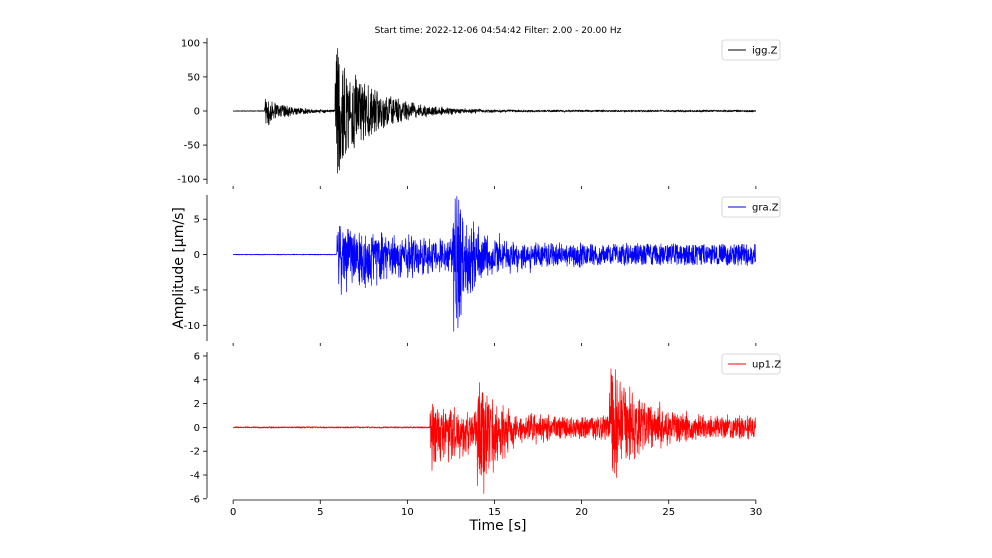  I want to click on y-tick-label: 100, so click(190, 43).